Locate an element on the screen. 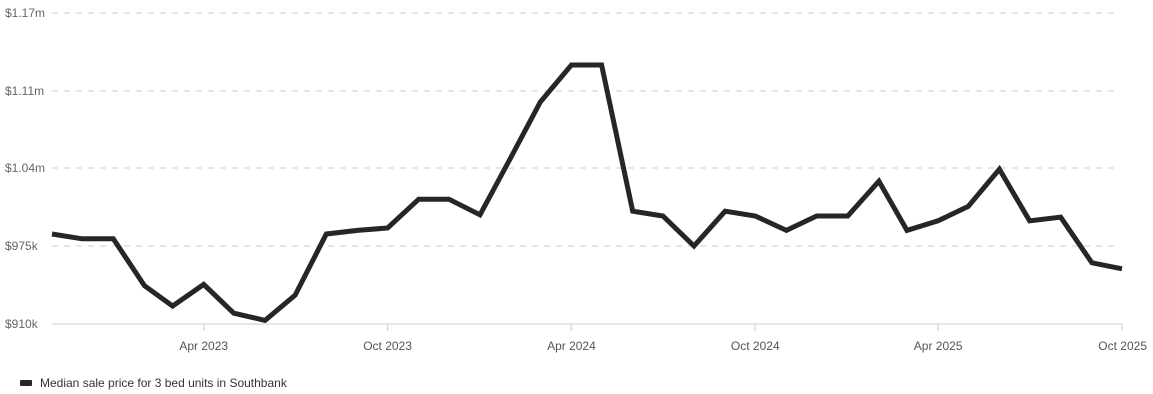 The height and width of the screenshot is (394, 1153). x-tick-label: Oct 2024 is located at coordinates (755, 346).